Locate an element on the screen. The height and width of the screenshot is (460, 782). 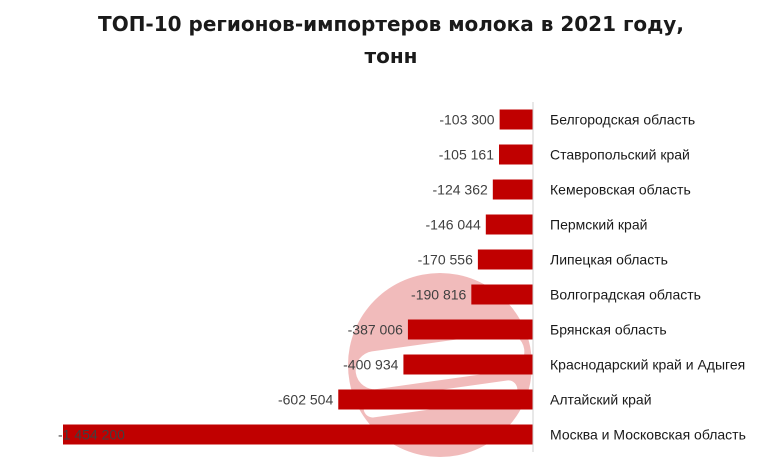
data-label-10: -1 454 200 is located at coordinates (91, 435).